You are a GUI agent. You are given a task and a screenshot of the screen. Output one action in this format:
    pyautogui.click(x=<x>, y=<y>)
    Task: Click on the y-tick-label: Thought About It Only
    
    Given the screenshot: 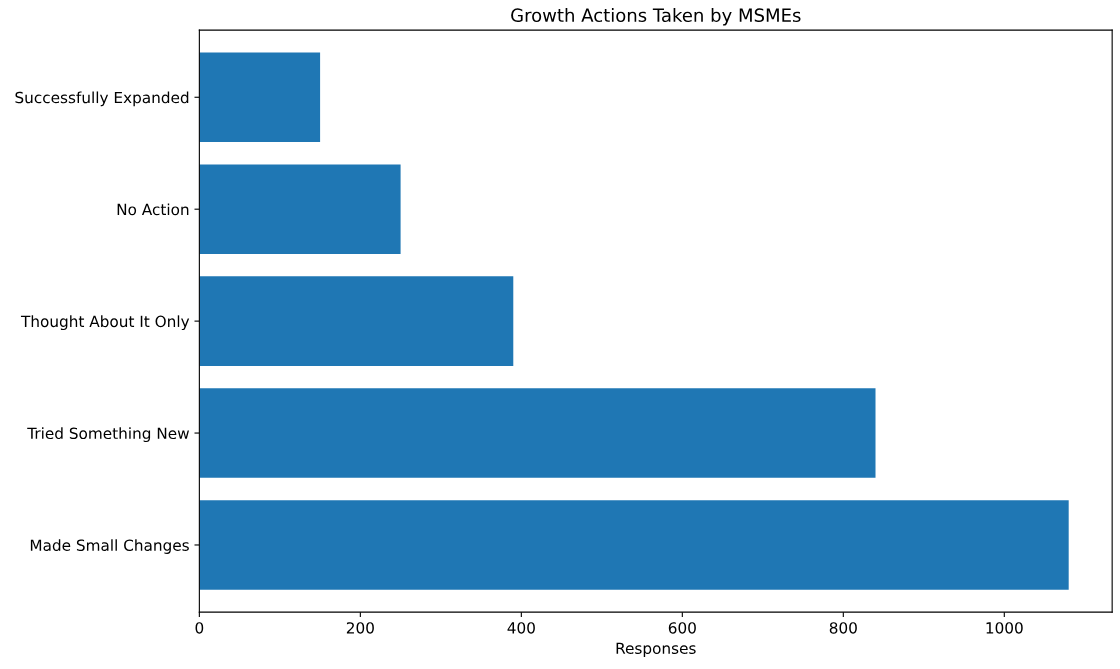 What is the action you would take?
    pyautogui.click(x=105, y=323)
    